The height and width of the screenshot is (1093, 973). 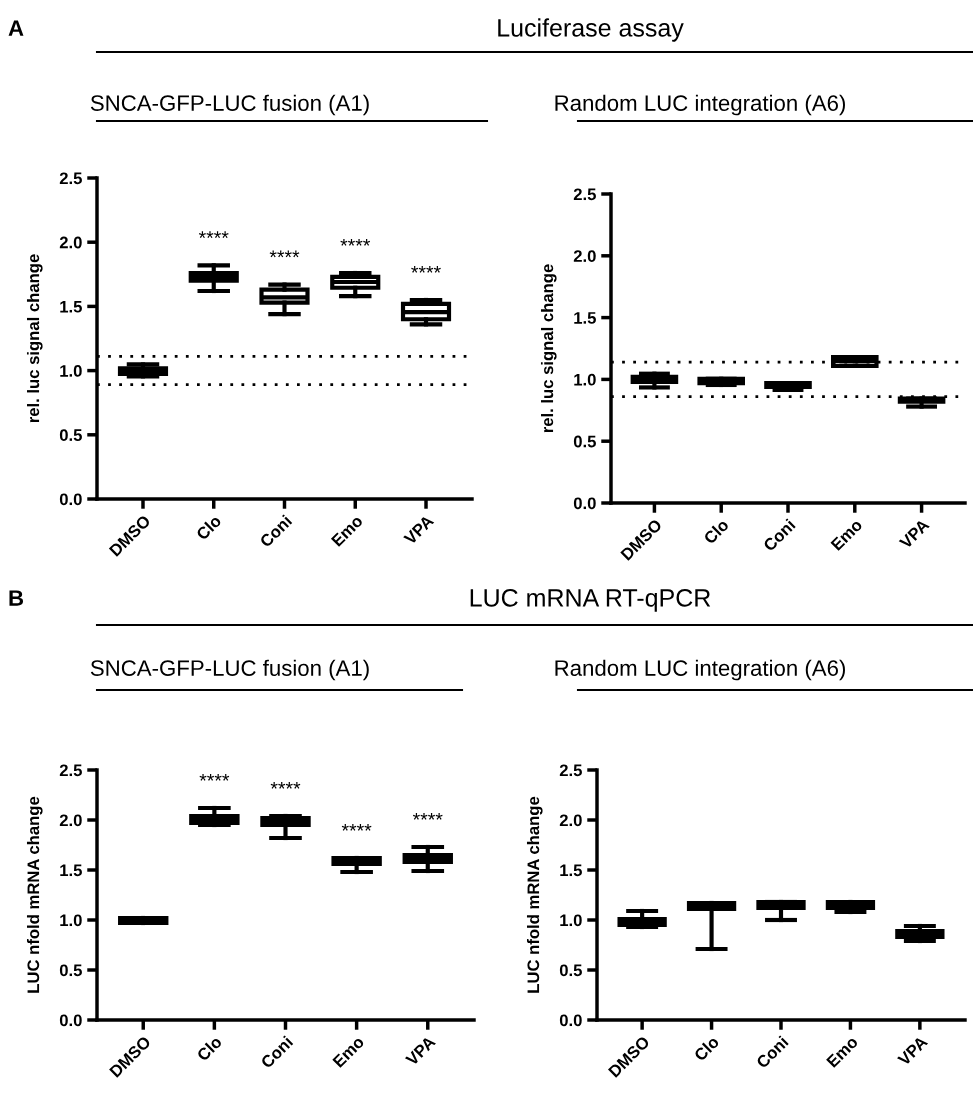 I want to click on text: A, so click(x=16, y=28).